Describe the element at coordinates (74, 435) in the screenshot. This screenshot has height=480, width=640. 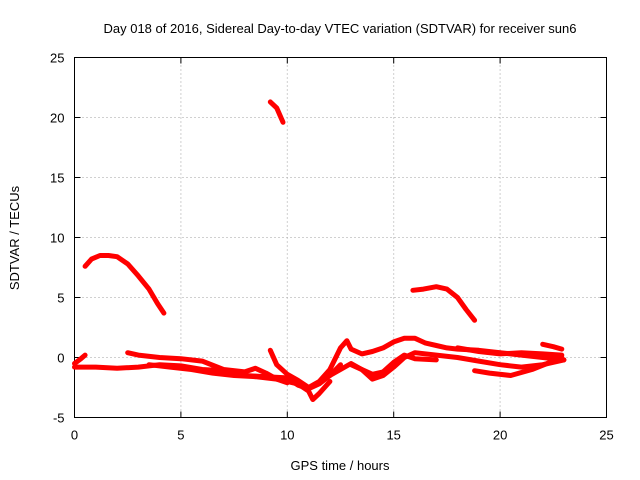
I see `x-tick-label: 0` at that location.